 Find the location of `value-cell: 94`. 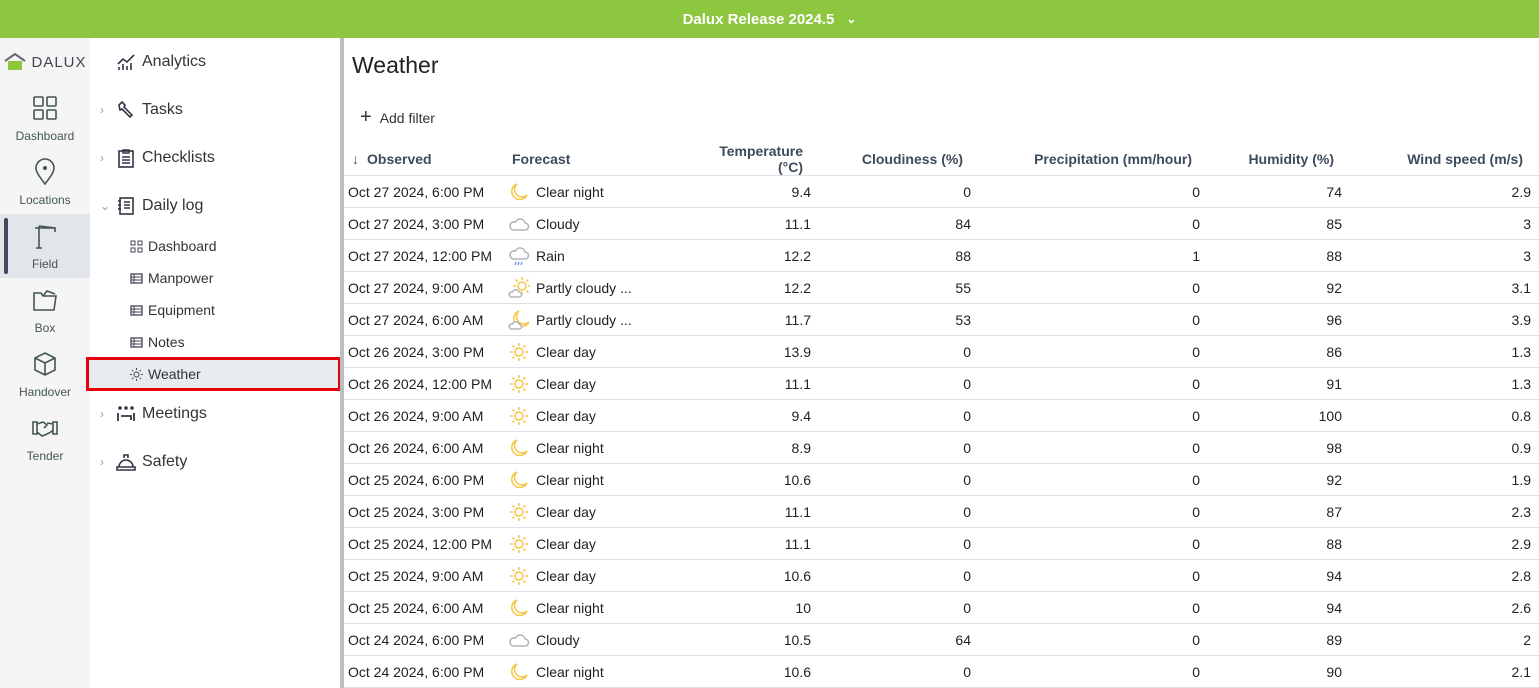

value-cell: 94 is located at coordinates (1279, 575).